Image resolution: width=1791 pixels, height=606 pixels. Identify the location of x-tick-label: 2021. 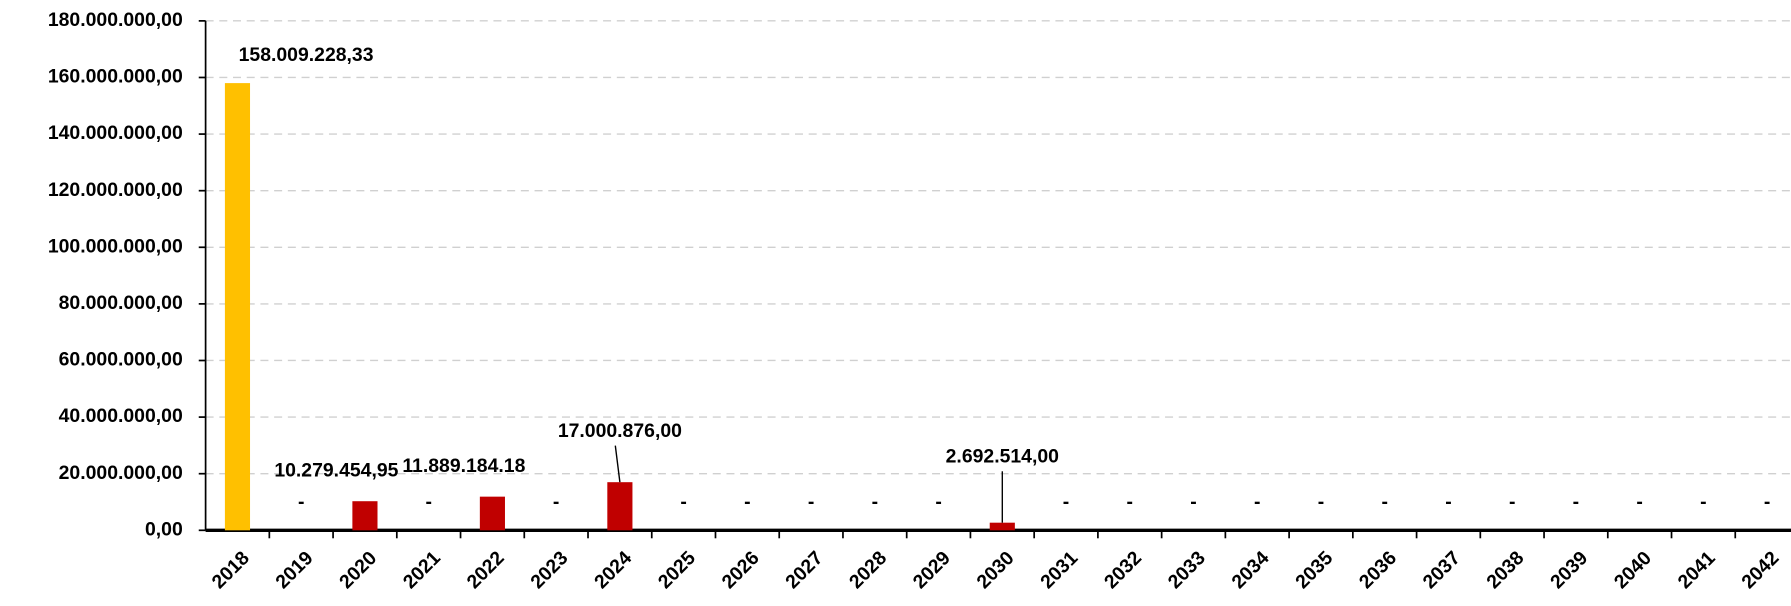
(422, 570).